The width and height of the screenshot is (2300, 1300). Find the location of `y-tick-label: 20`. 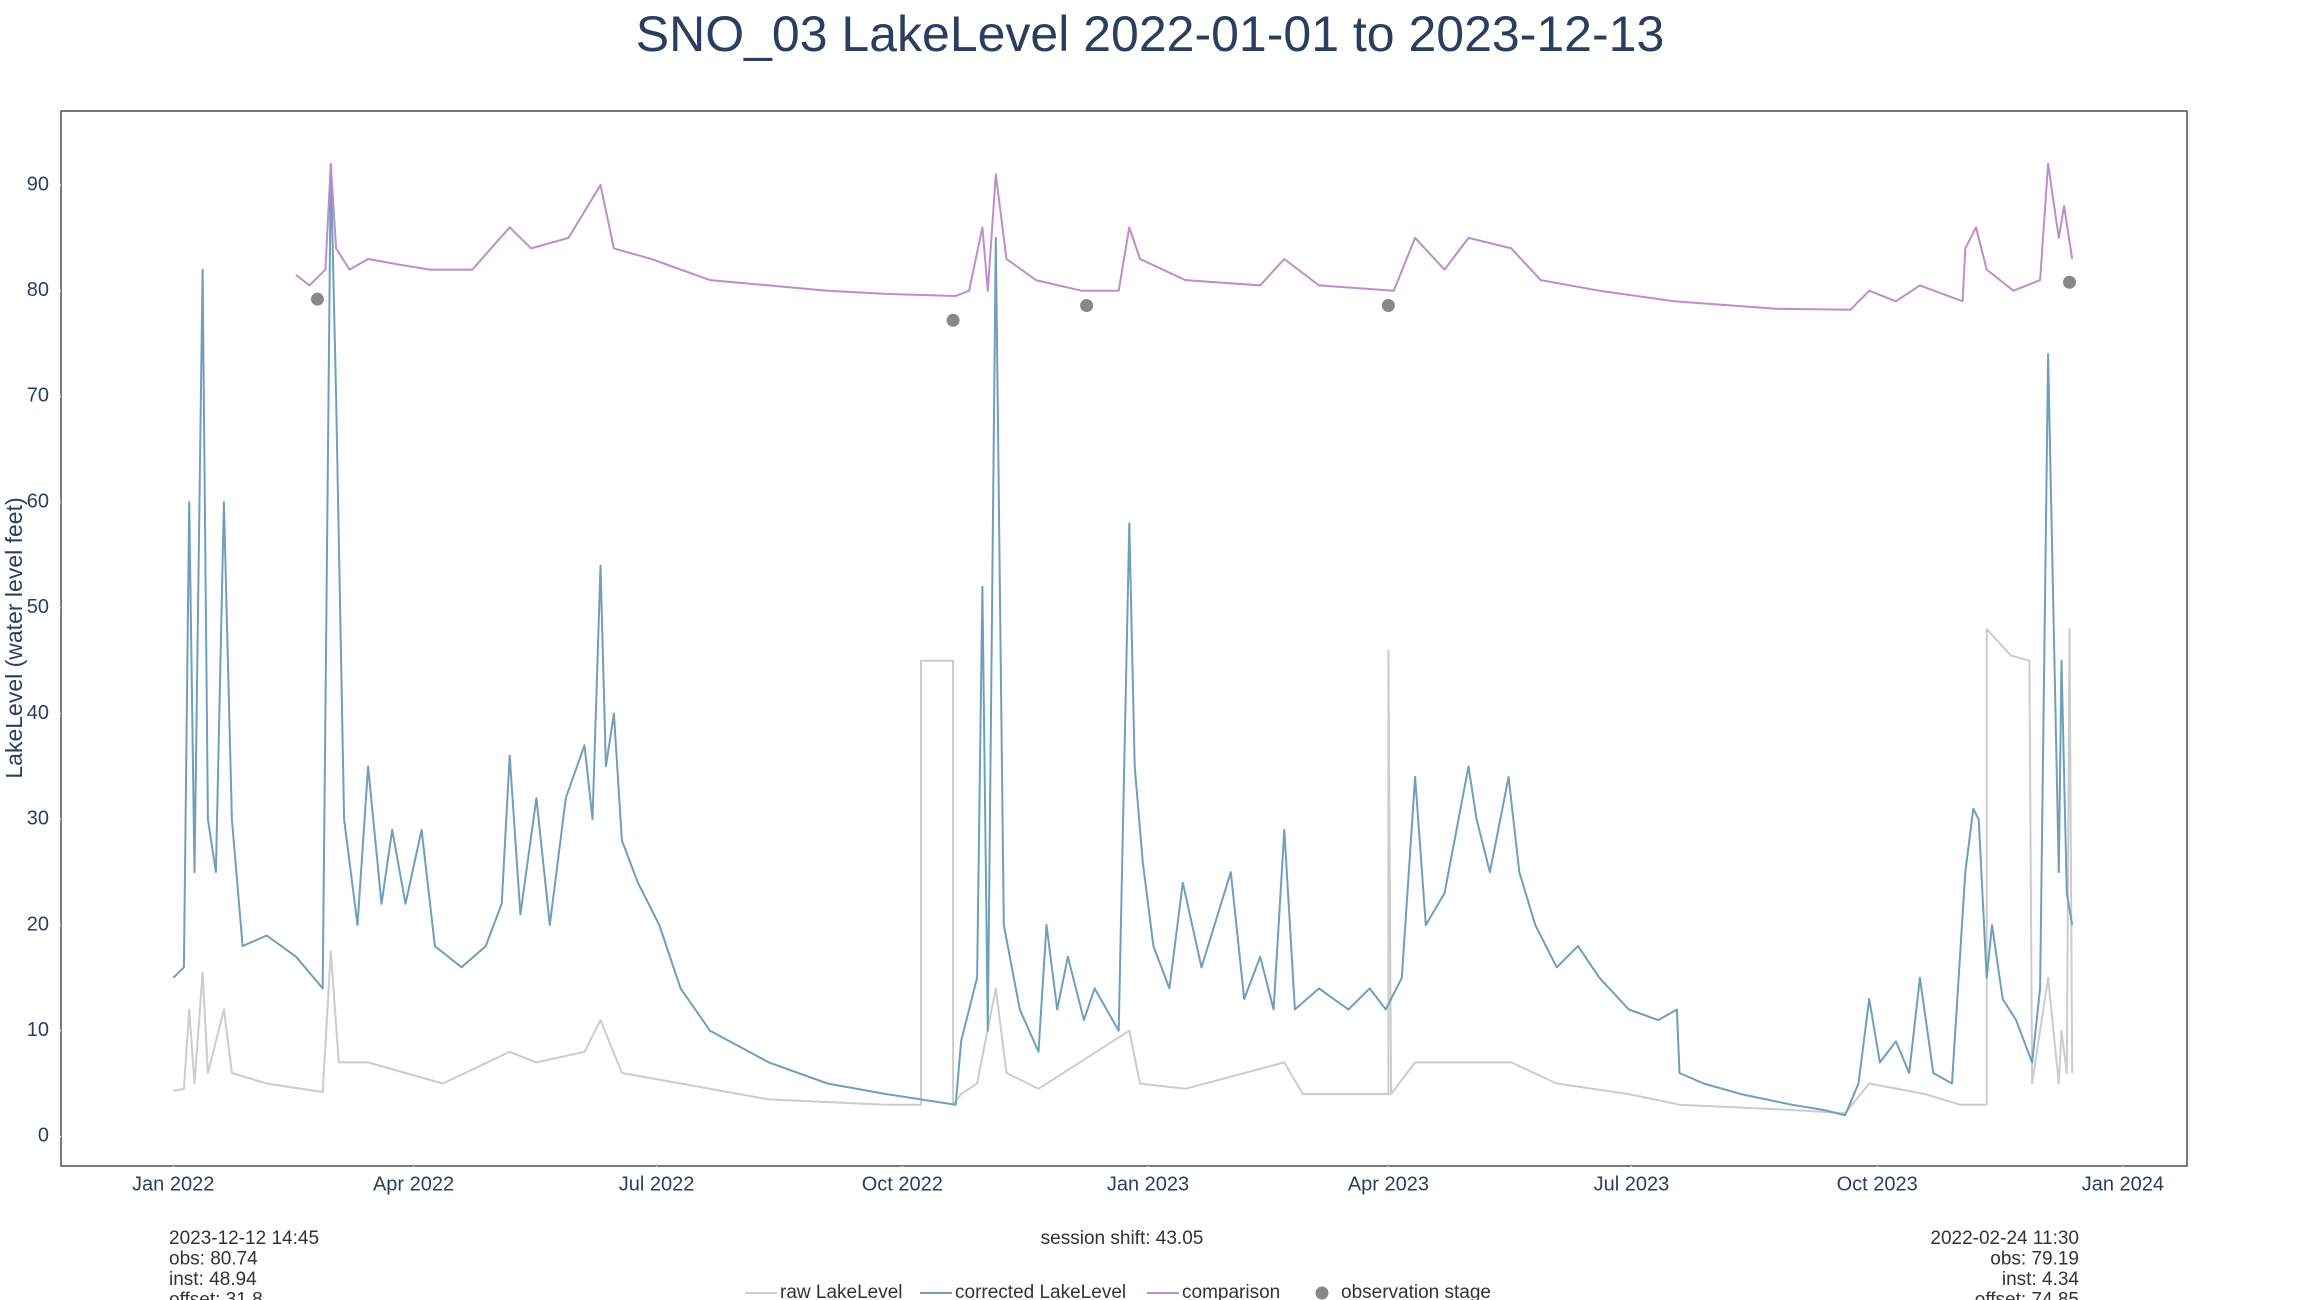

y-tick-label: 20 is located at coordinates (38, 924).